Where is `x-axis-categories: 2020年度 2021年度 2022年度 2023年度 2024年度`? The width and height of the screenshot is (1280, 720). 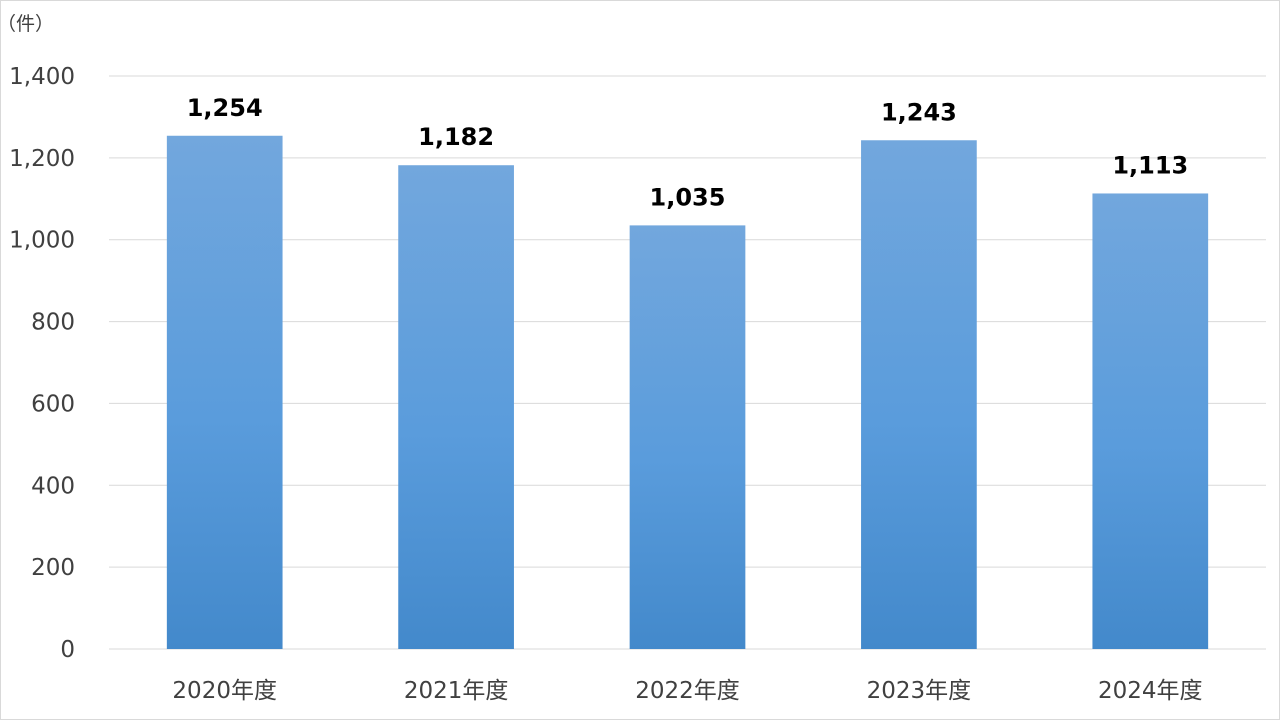 x-axis-categories: 2020年度 2021年度 2022年度 2023年度 2024年度 is located at coordinates (687, 691).